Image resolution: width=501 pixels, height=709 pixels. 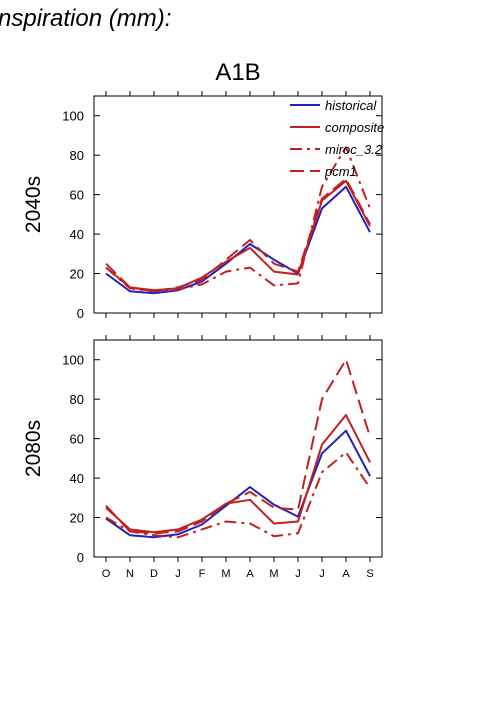 I want to click on x-tick-label: F, so click(x=202, y=574).